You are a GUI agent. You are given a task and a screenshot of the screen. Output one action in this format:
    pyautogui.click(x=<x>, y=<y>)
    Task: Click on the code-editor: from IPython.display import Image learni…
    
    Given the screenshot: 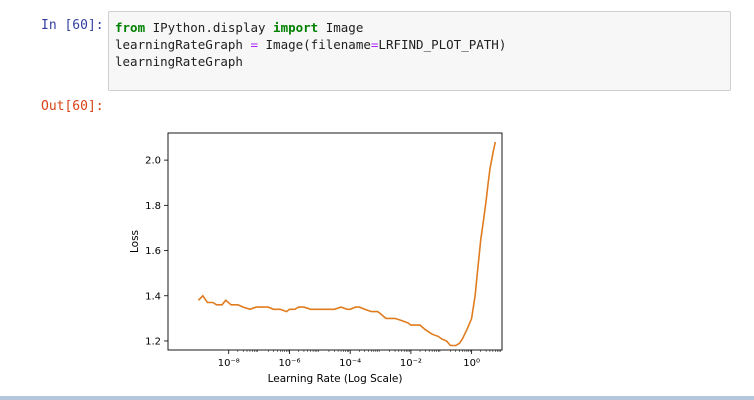 What is the action you would take?
    pyautogui.click(x=310, y=44)
    